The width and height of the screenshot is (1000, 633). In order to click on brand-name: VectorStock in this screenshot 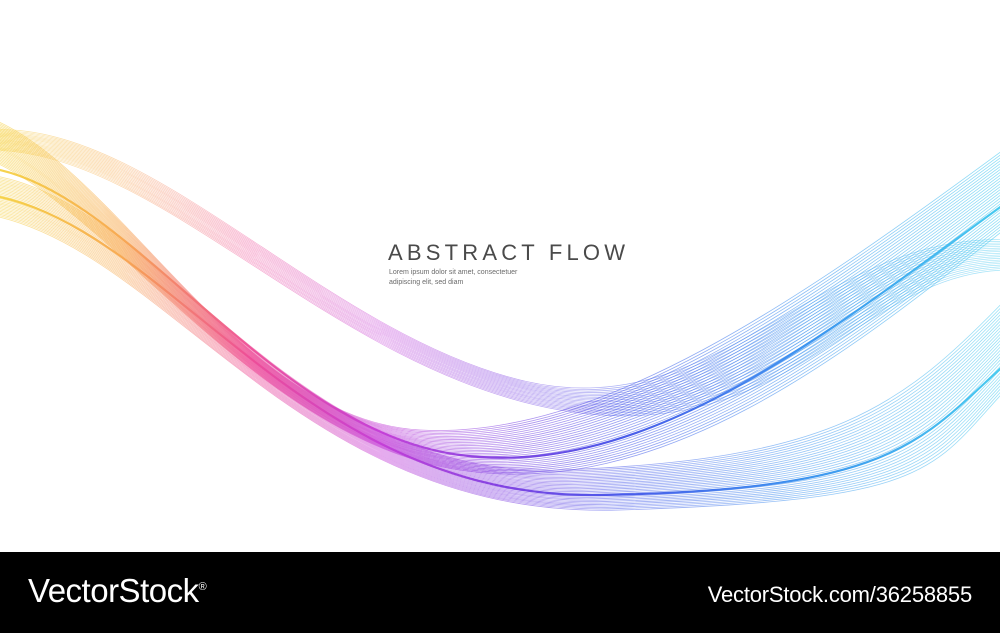, I will do `click(113, 590)`.